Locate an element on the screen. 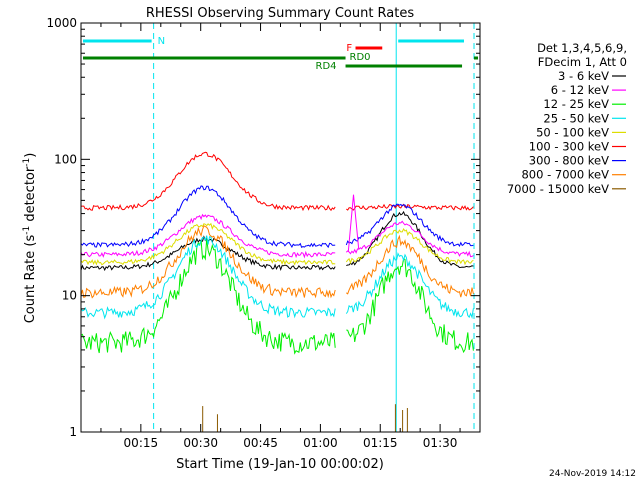 This screenshot has width=640, height=480. legend-label-8: 7000 - 15000 keV is located at coordinates (558, 189).